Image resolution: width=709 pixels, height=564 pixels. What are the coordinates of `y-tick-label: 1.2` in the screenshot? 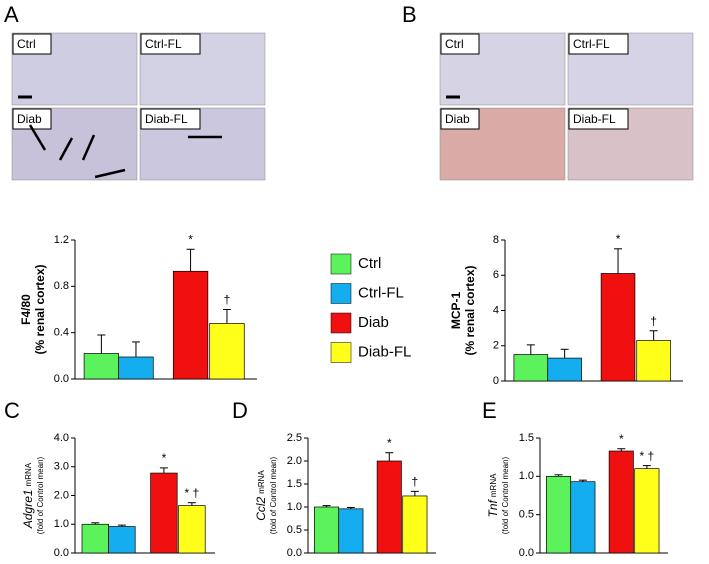 It's located at (61, 240).